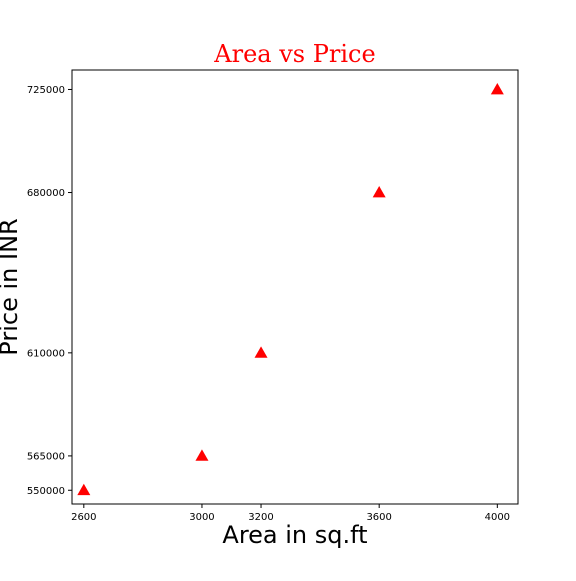 This screenshot has height=581, width=576. I want to click on x-tick-label: 3600, so click(378, 517).